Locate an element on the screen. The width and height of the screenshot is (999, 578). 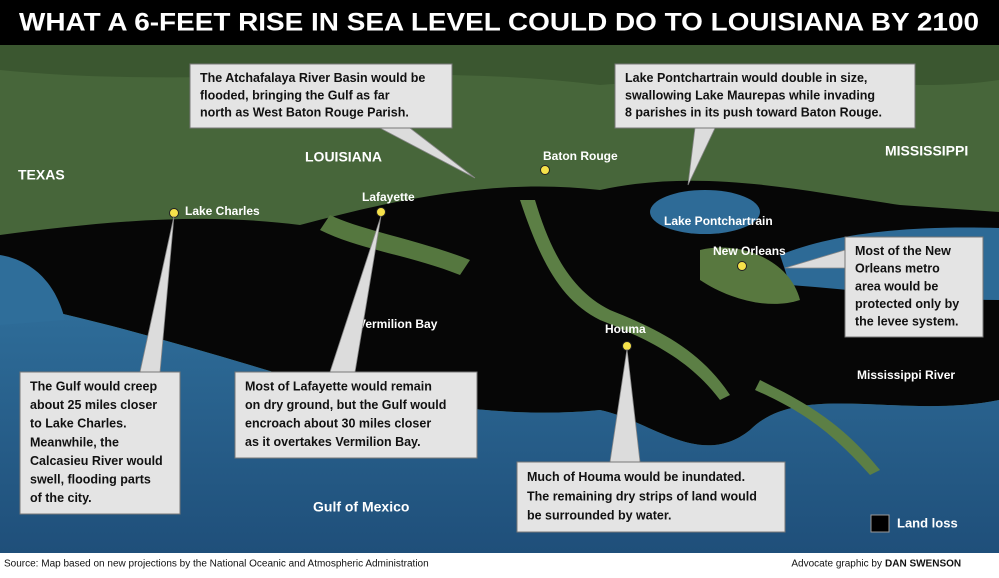
place-label: TEXAS is located at coordinates (41, 175).